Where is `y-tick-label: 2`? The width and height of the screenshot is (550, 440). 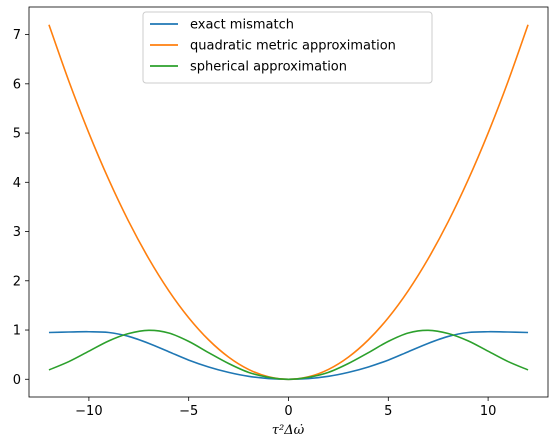
y-tick-label: 2 is located at coordinates (17, 281).